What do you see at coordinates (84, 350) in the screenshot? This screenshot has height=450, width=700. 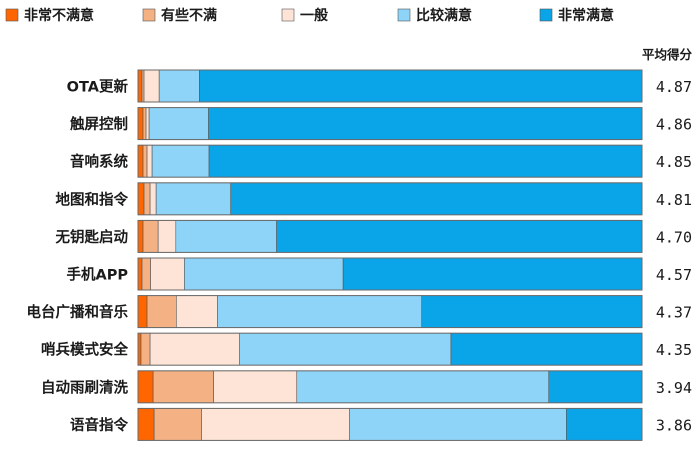 I see `category-label: 哨兵模式安全` at bounding box center [84, 350].